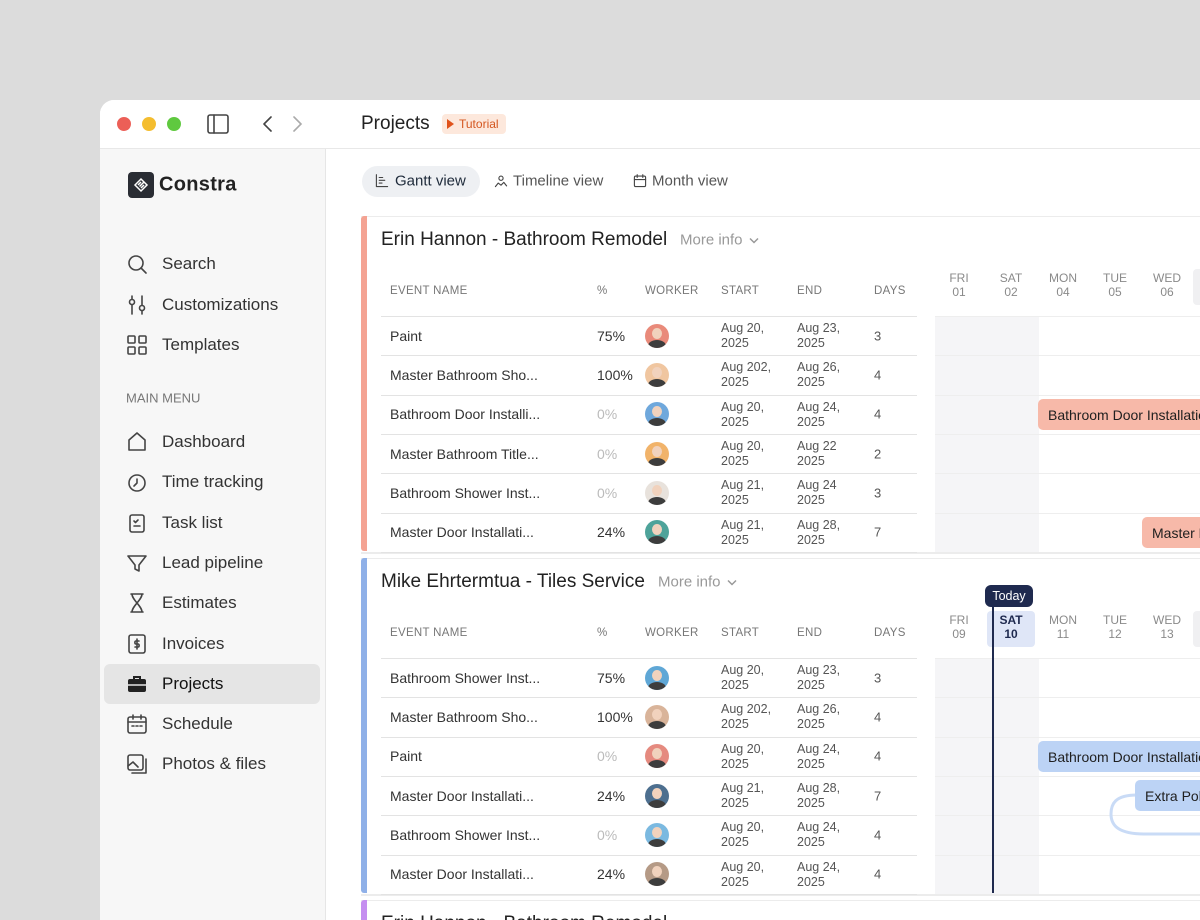 The height and width of the screenshot is (920, 1200). I want to click on menu-section-label: MAIN MENU, so click(163, 398).